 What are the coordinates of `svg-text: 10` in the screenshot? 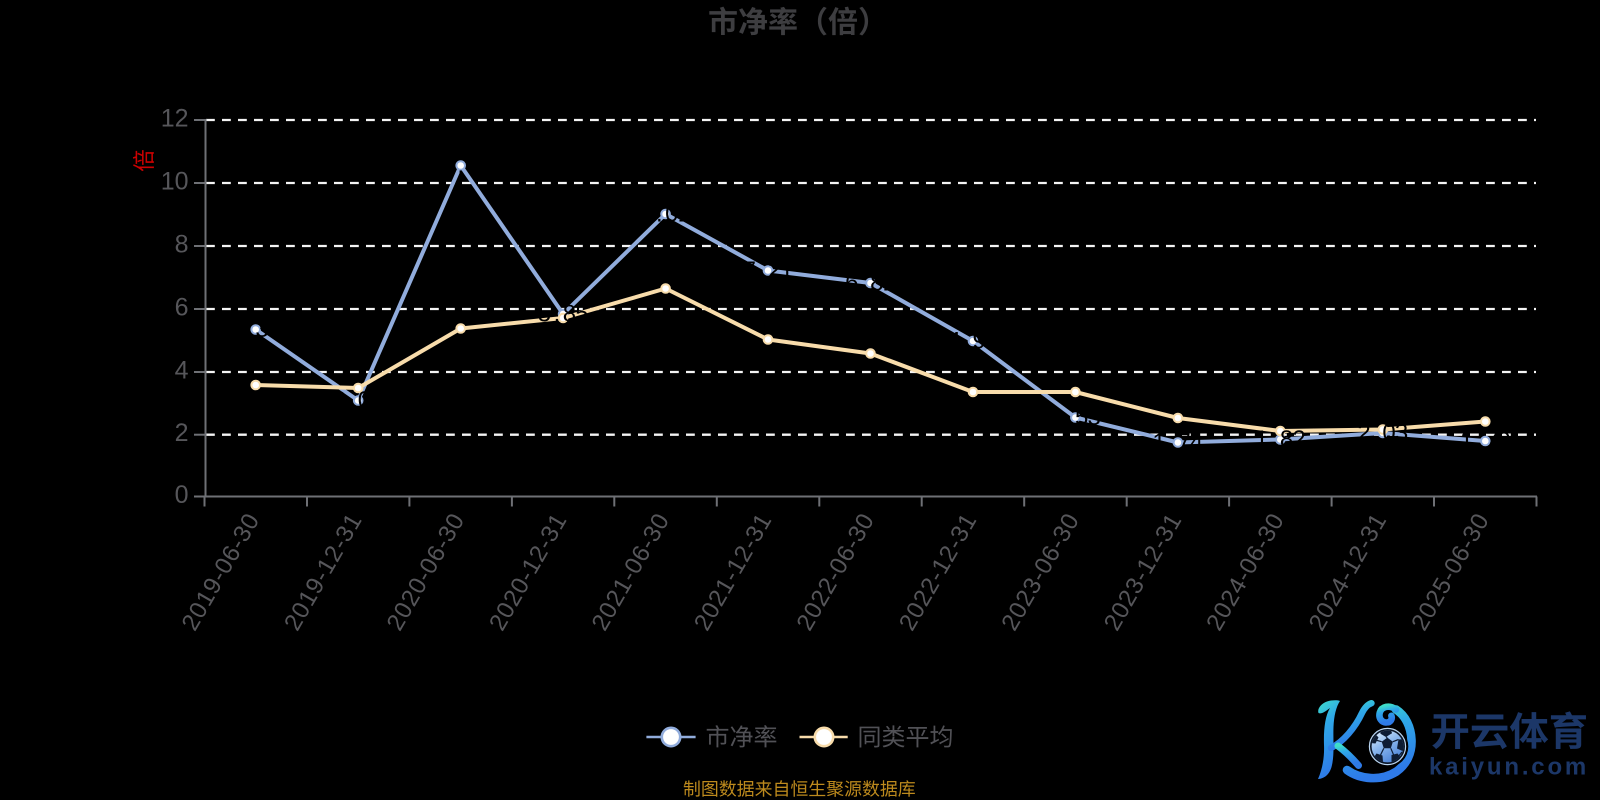 It's located at (175, 182).